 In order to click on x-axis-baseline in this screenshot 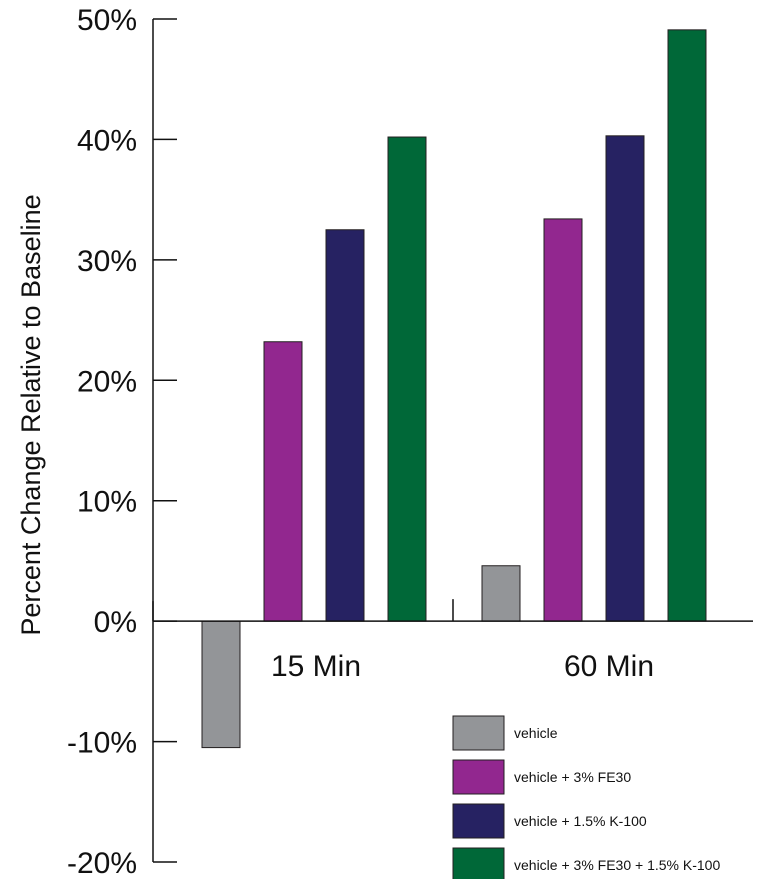, I will do `click(452, 610)`.